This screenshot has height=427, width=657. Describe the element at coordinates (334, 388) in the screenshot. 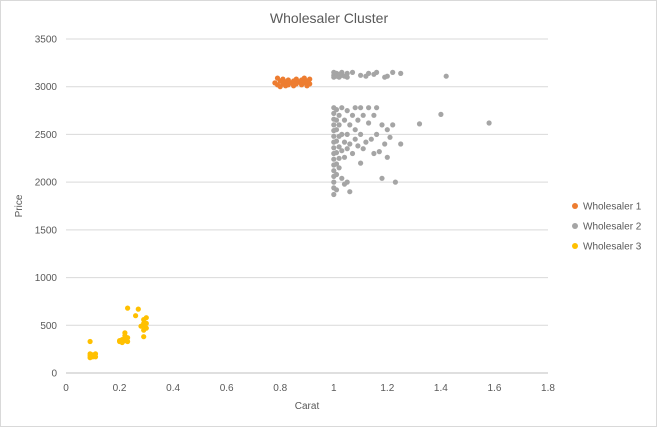

I see `x-tick-label: 1` at that location.